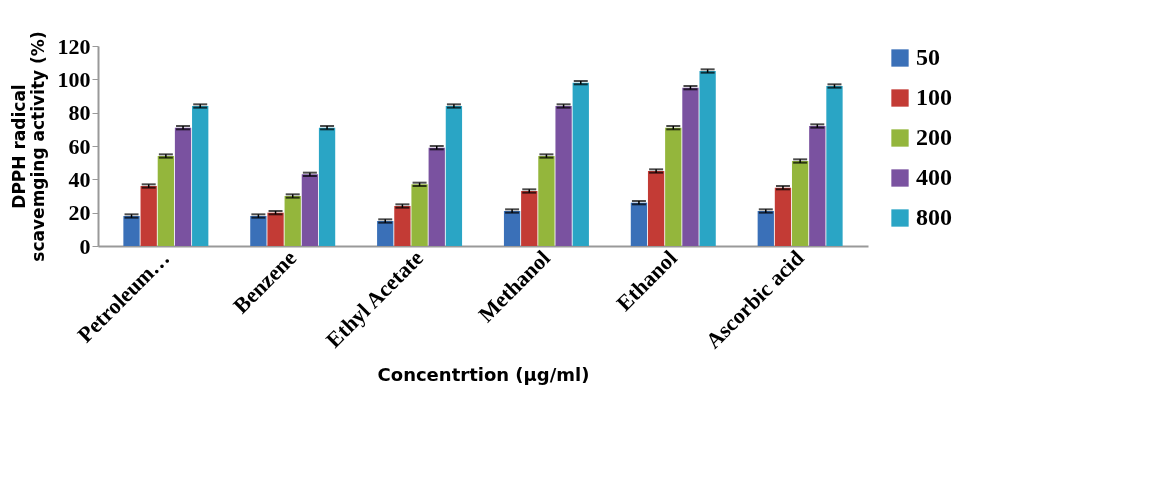 This screenshot has height=482, width=1151. Describe the element at coordinates (28, 146) in the screenshot. I see `y-axis-title: DPPH radical scavemging activity (%)` at that location.